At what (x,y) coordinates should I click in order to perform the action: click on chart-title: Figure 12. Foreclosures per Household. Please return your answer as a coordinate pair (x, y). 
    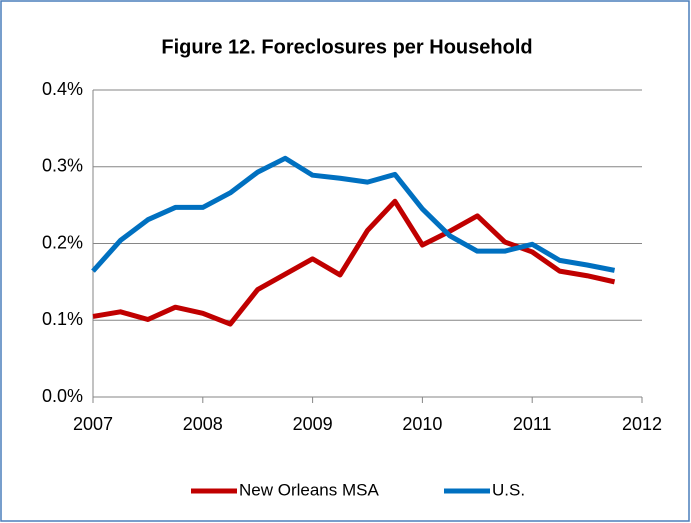
    Looking at the image, I should click on (346, 47).